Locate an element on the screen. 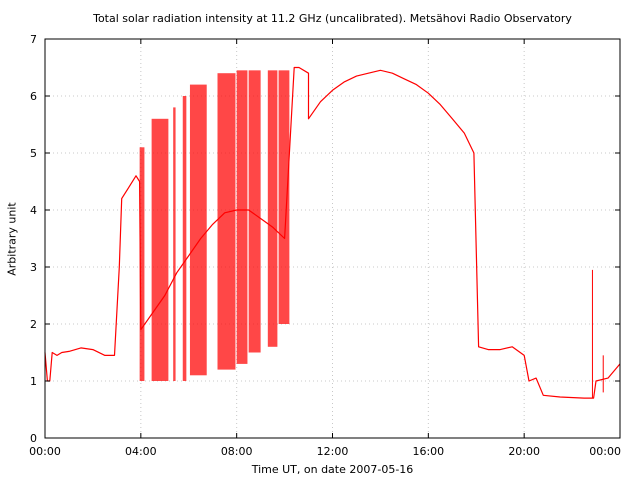 The width and height of the screenshot is (640, 480). y-tick-label: 2 is located at coordinates (33, 324).